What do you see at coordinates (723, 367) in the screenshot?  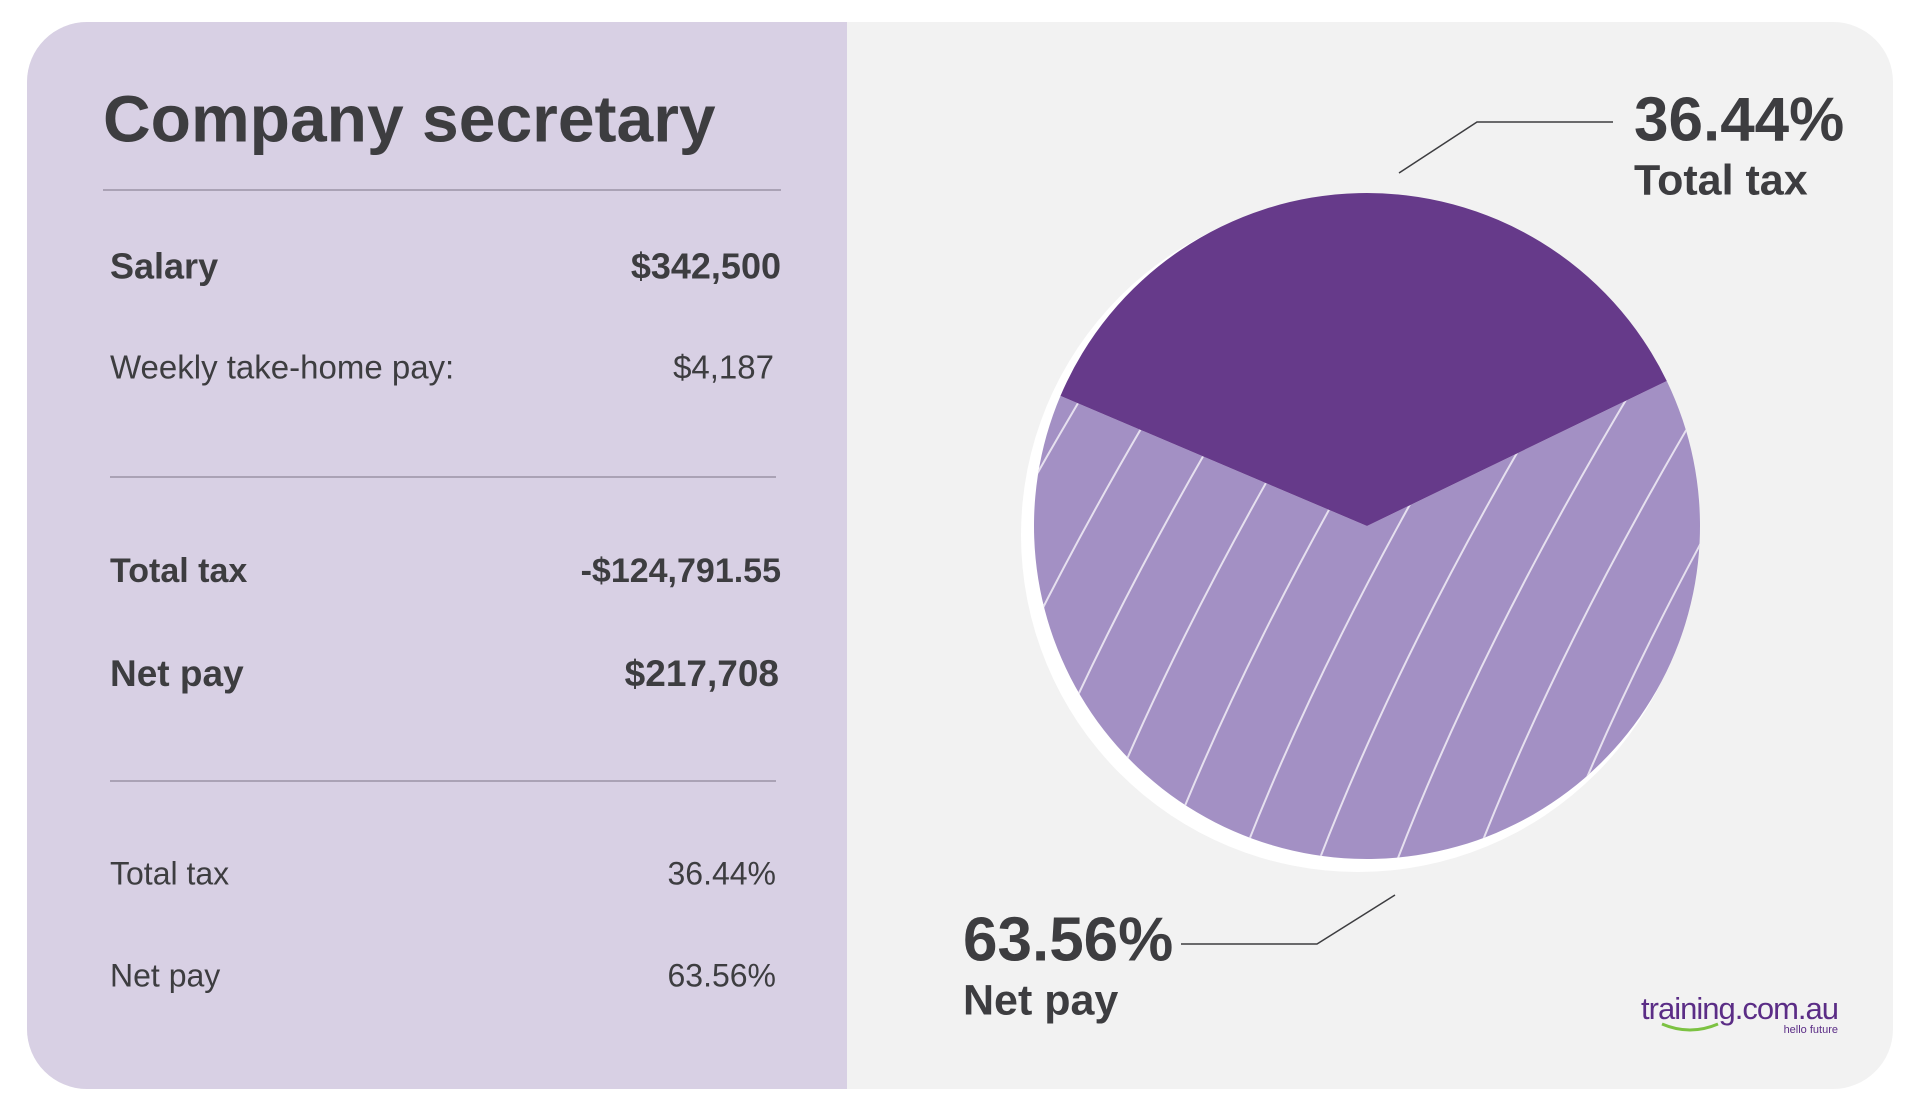 I see `row-value: $4,187` at bounding box center [723, 367].